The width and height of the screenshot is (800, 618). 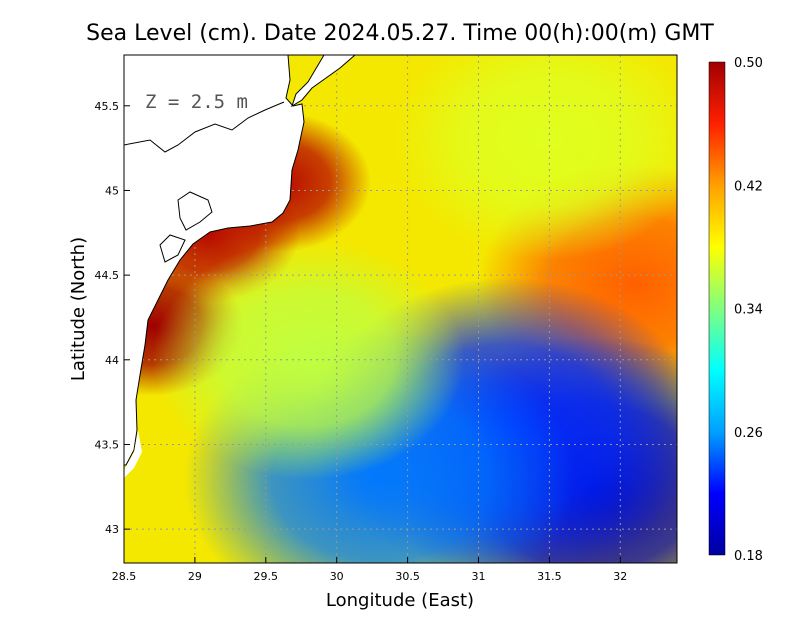 What do you see at coordinates (112, 318) in the screenshot?
I see `y-axis-ticks: 43 43.5 44 44.5 45 45.5` at bounding box center [112, 318].